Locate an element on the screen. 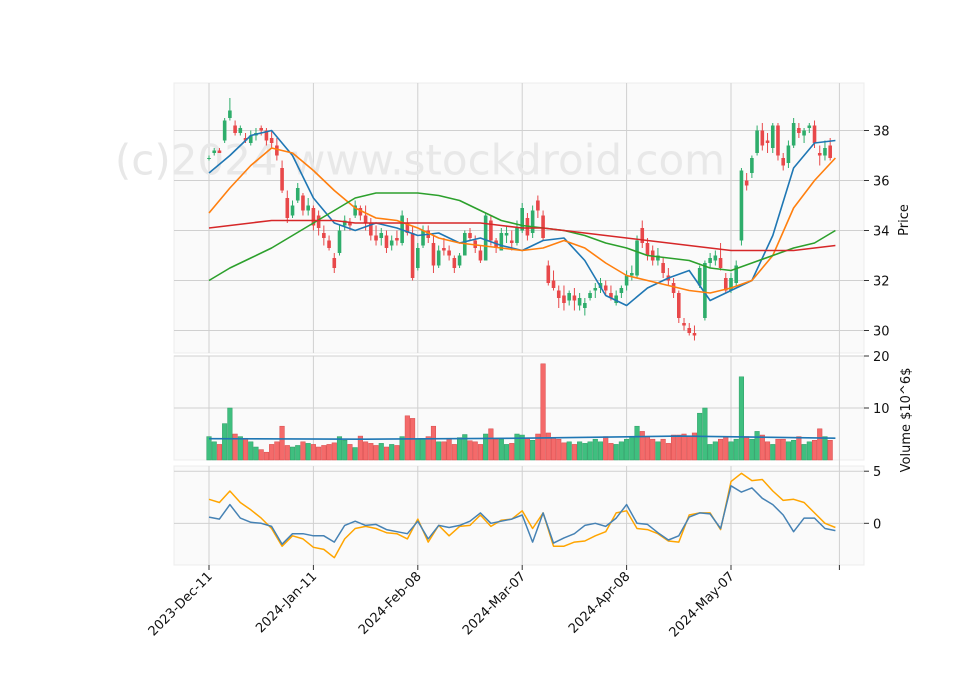 The width and height of the screenshot is (960, 694). price-y-tick-label: 32 is located at coordinates (881, 282).